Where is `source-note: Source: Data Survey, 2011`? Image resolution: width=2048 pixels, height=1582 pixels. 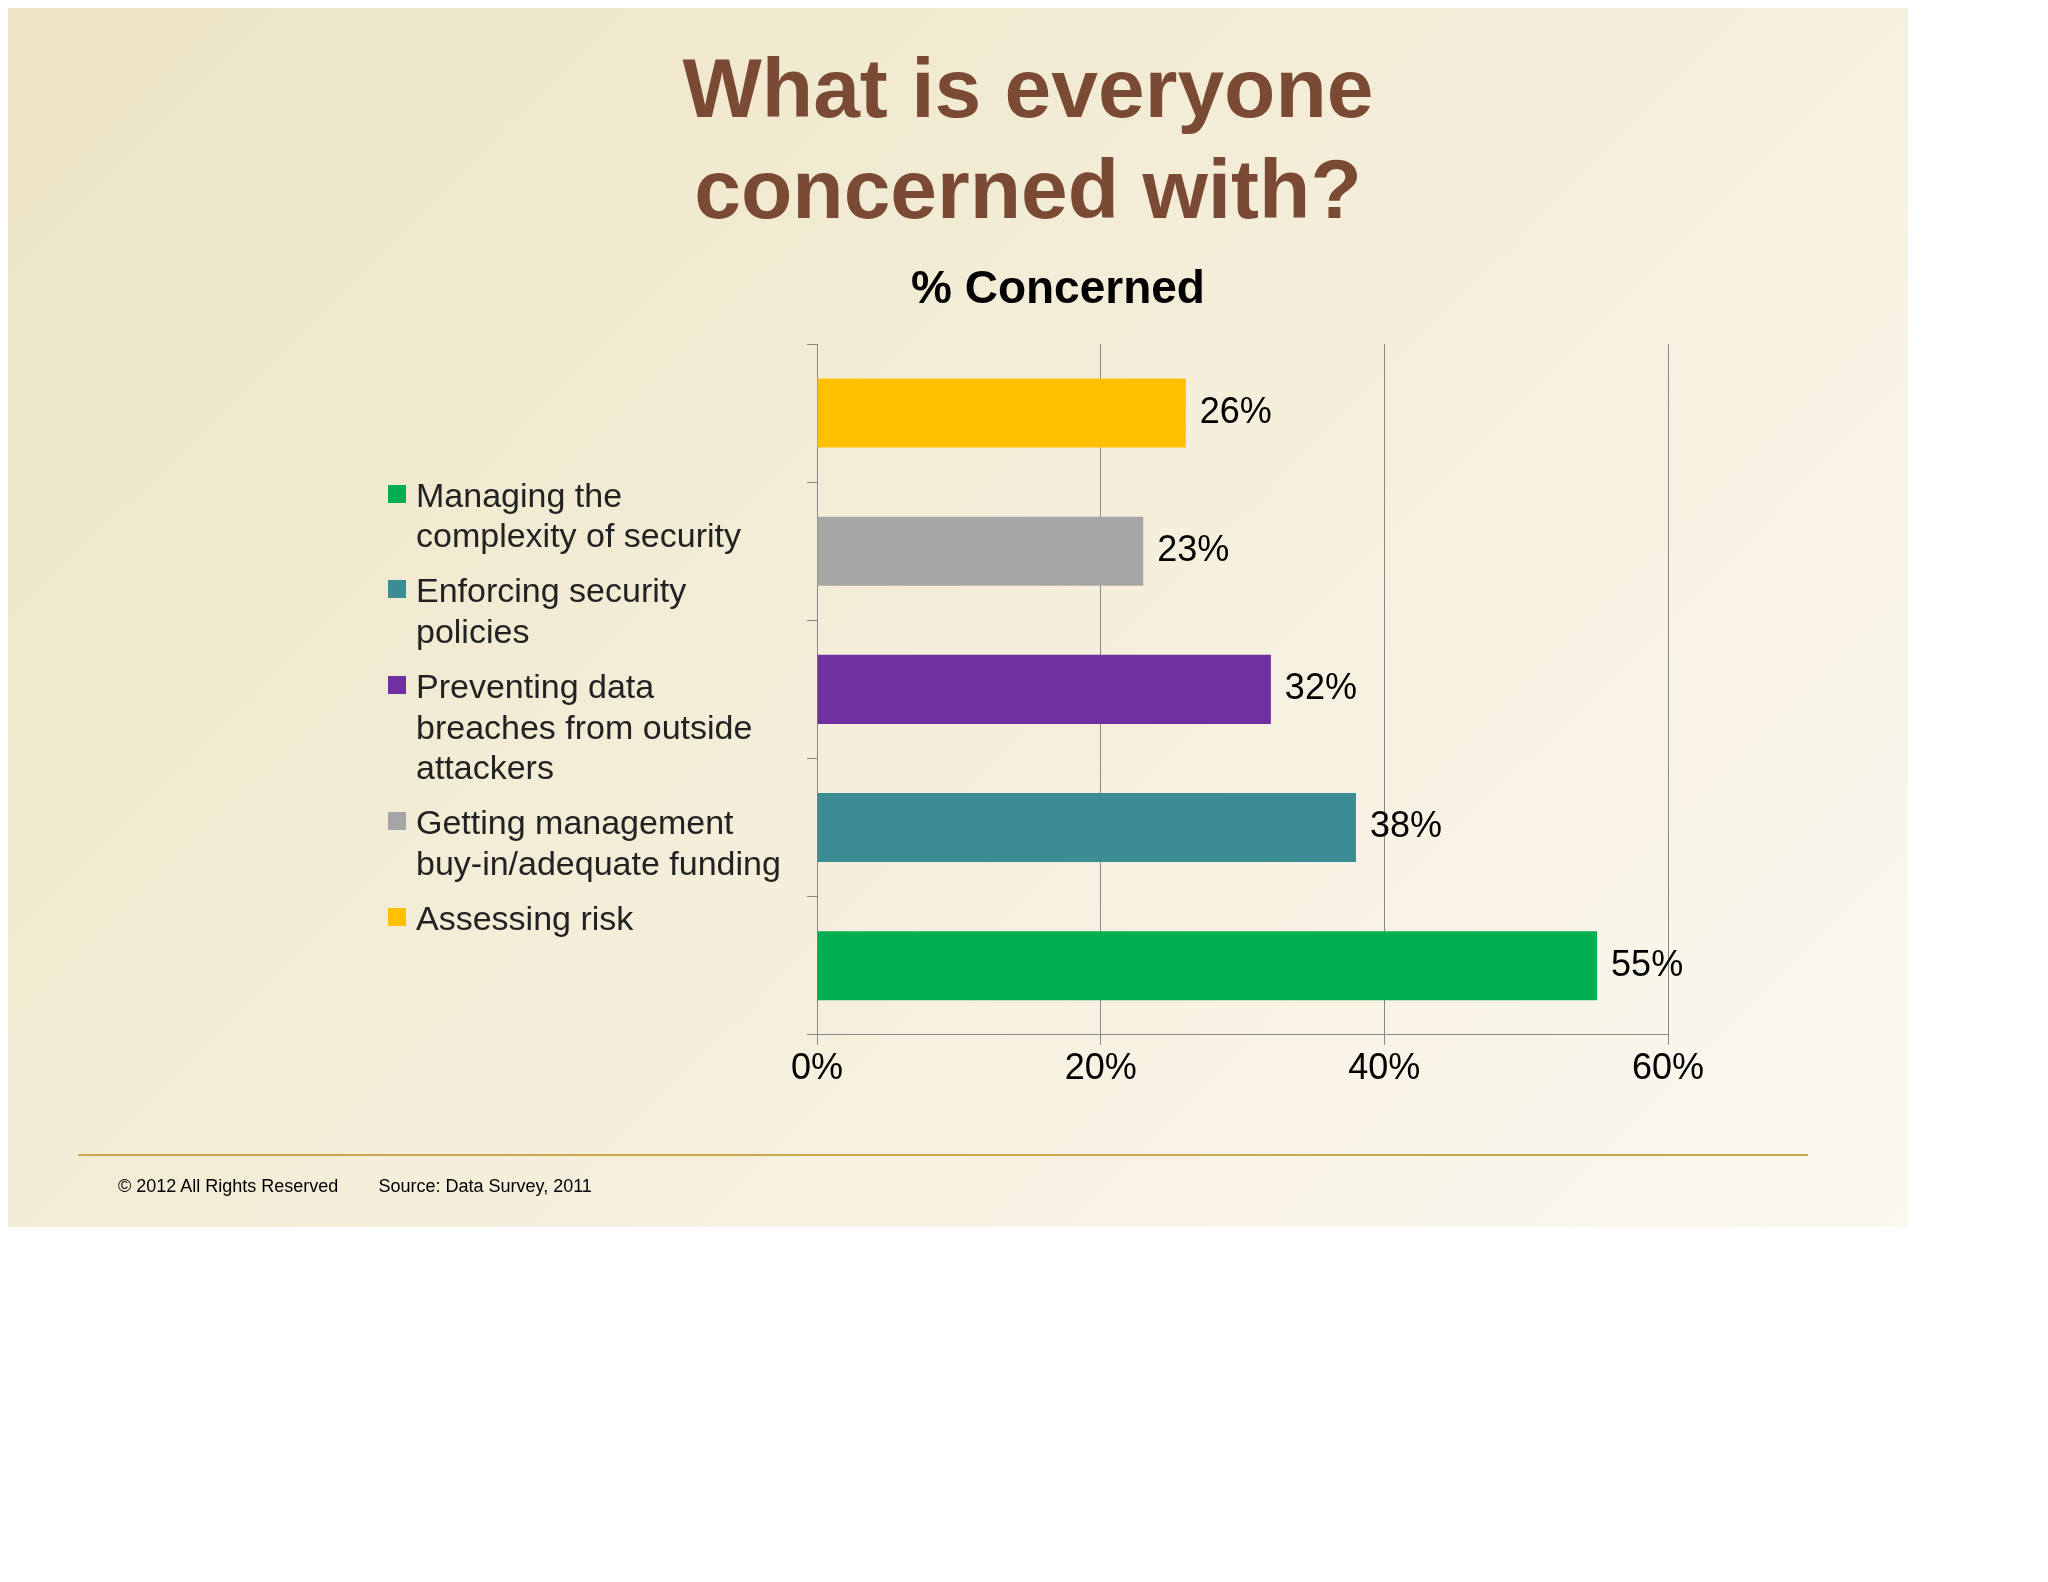 source-note: Source: Data Survey, 2011 is located at coordinates (485, 1186).